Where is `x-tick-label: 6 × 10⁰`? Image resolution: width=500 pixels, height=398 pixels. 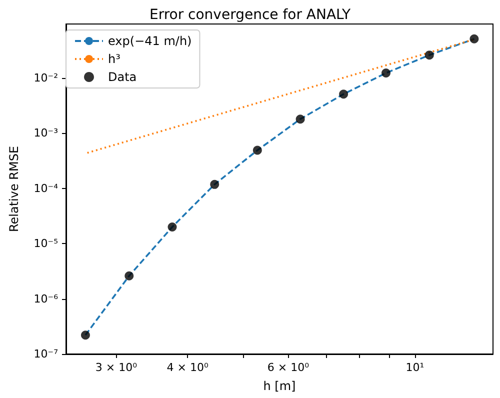
x-tick-label: 6 × 10⁰ is located at coordinates (288, 367).